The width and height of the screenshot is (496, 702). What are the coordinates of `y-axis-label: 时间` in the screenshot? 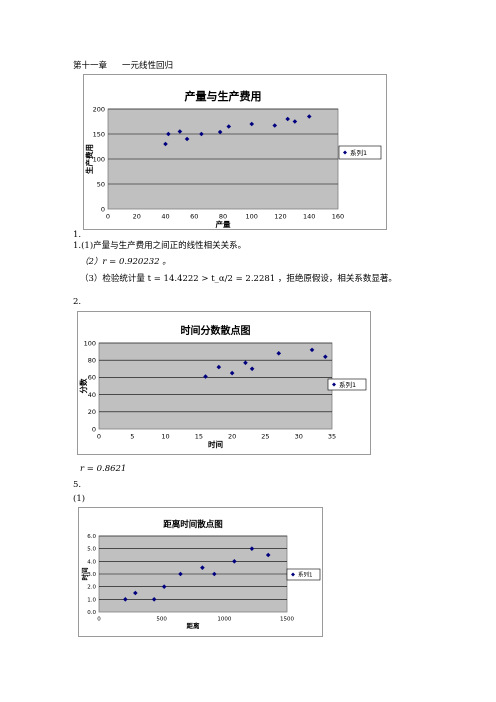 It's located at (84, 574).